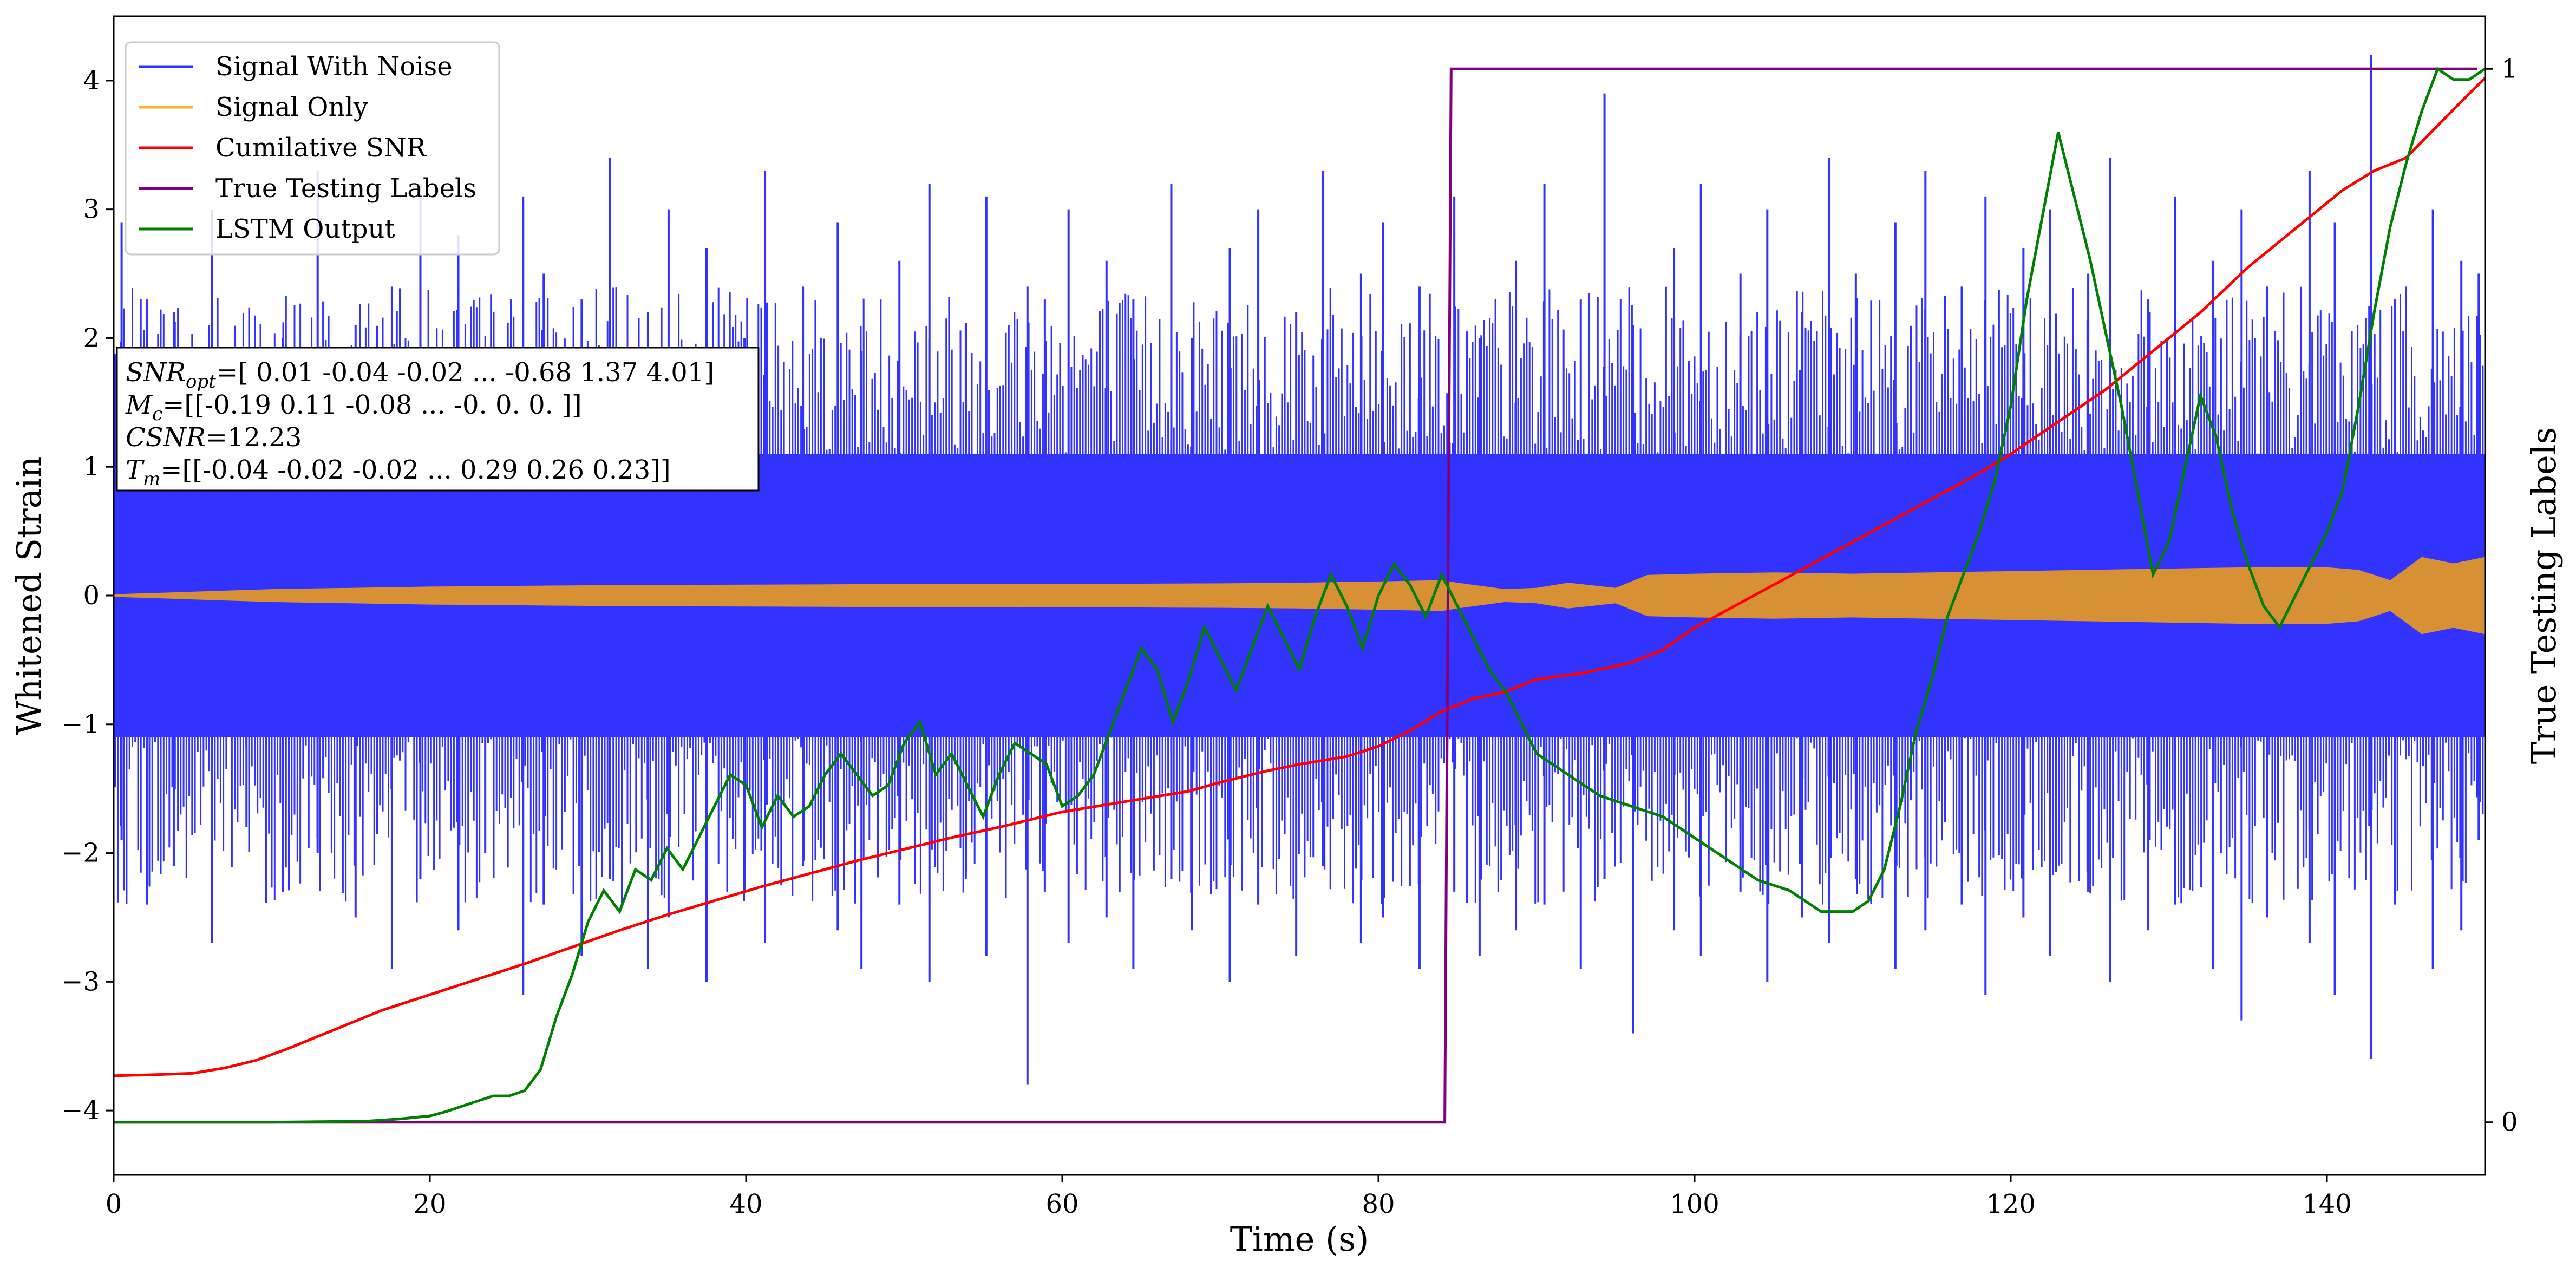  What do you see at coordinates (2011, 1204) in the screenshot?
I see `x-tick-label: 120` at bounding box center [2011, 1204].